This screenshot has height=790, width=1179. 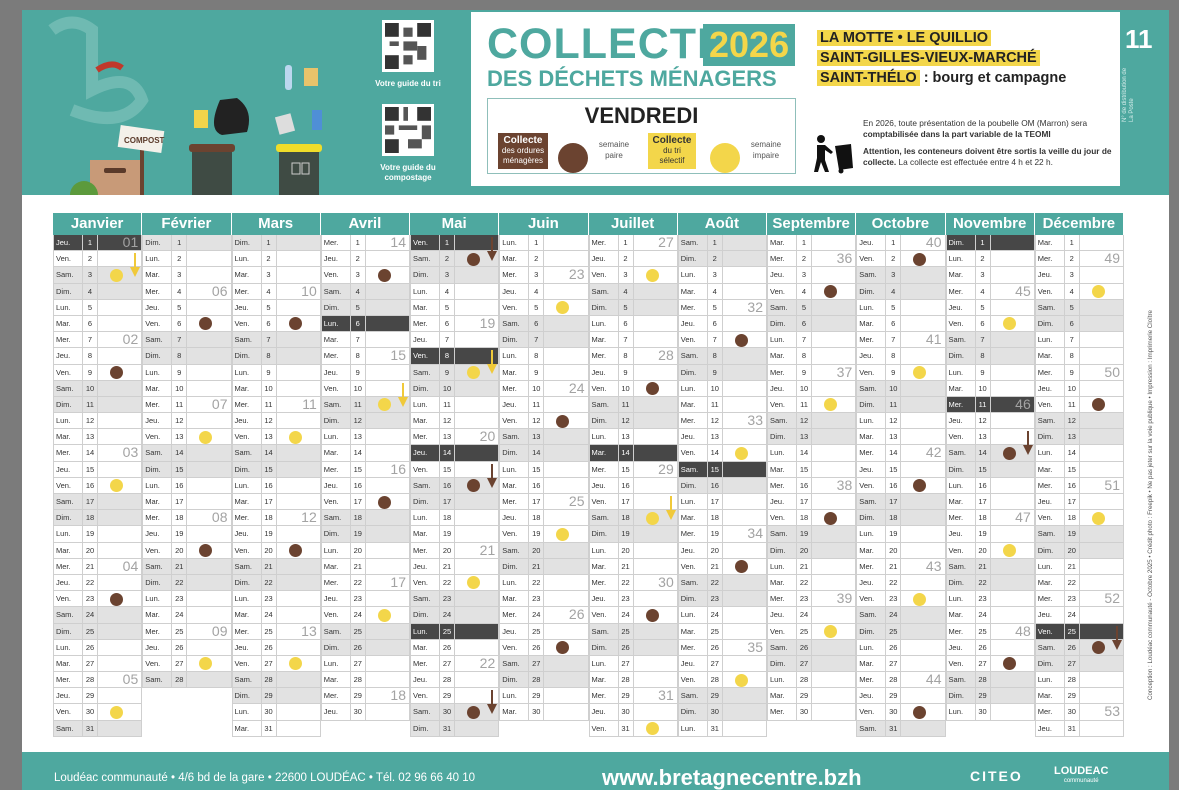 What do you see at coordinates (722, 275) in the screenshot?
I see `day-row: Lun. 3` at bounding box center [722, 275].